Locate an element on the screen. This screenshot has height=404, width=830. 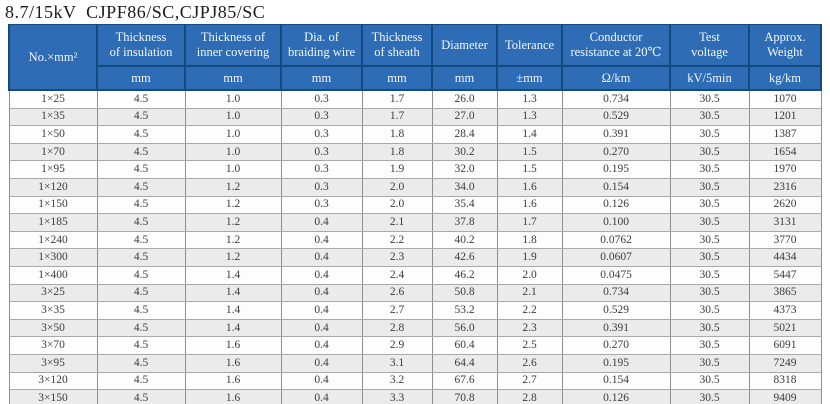
value-cell: 3131 is located at coordinates (785, 222).